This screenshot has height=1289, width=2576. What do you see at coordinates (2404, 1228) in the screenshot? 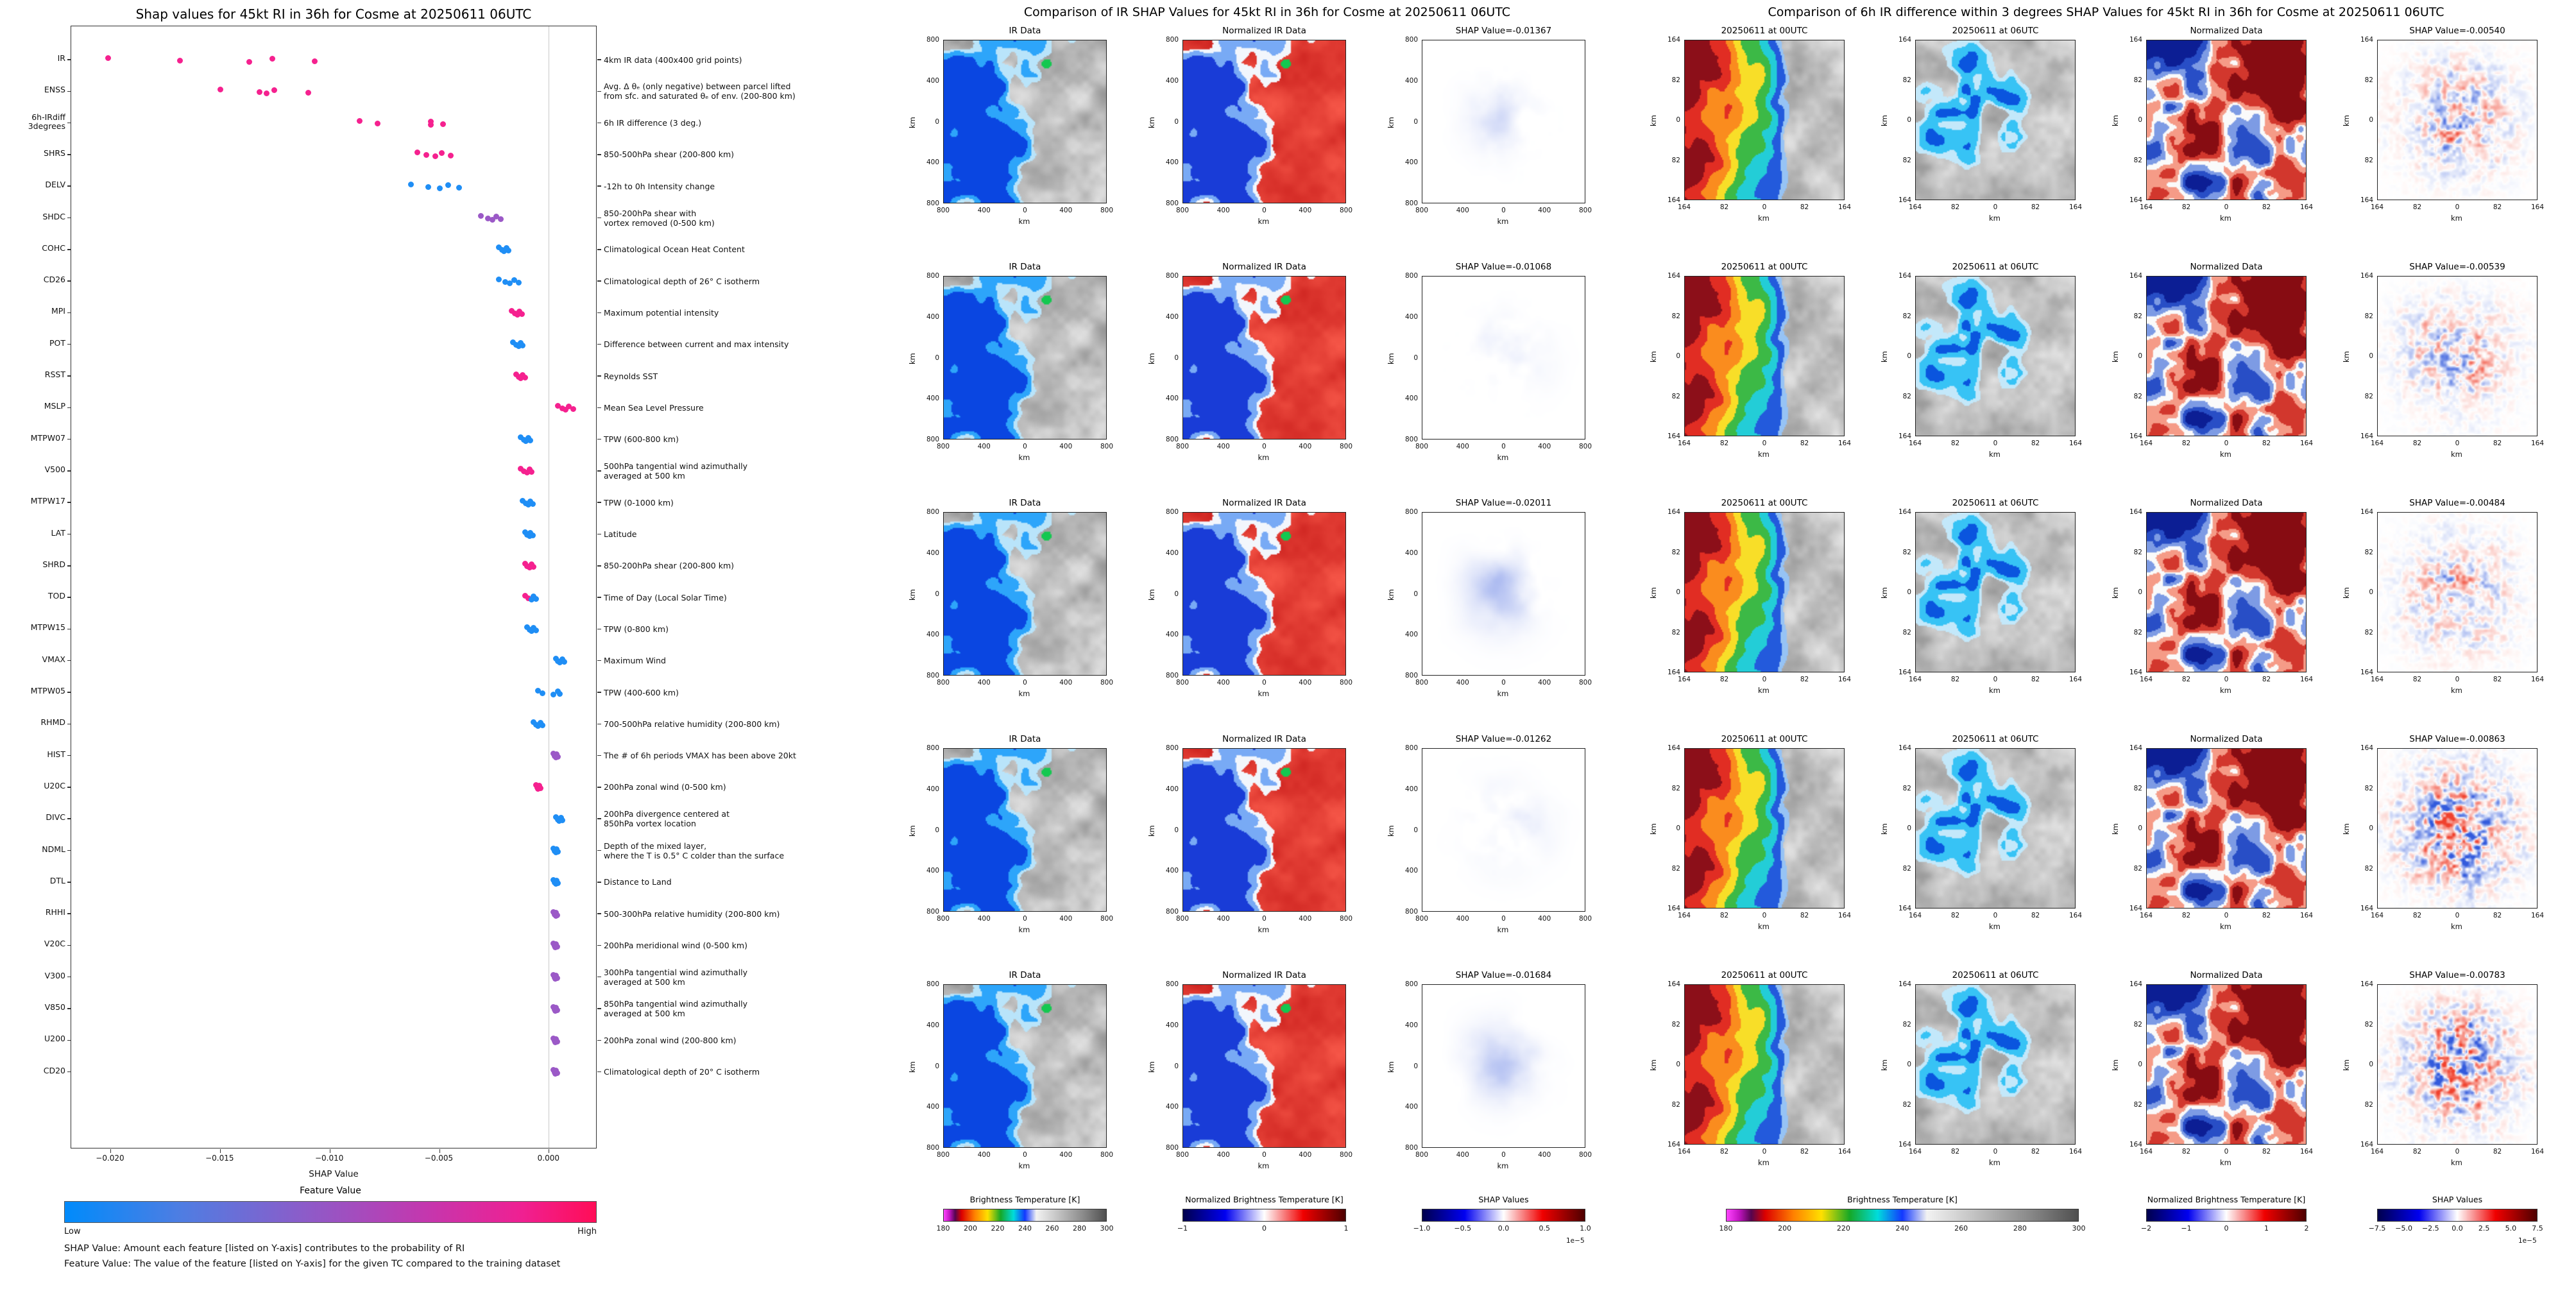
I see `colorbar-tick-label: −5.0` at bounding box center [2404, 1228].